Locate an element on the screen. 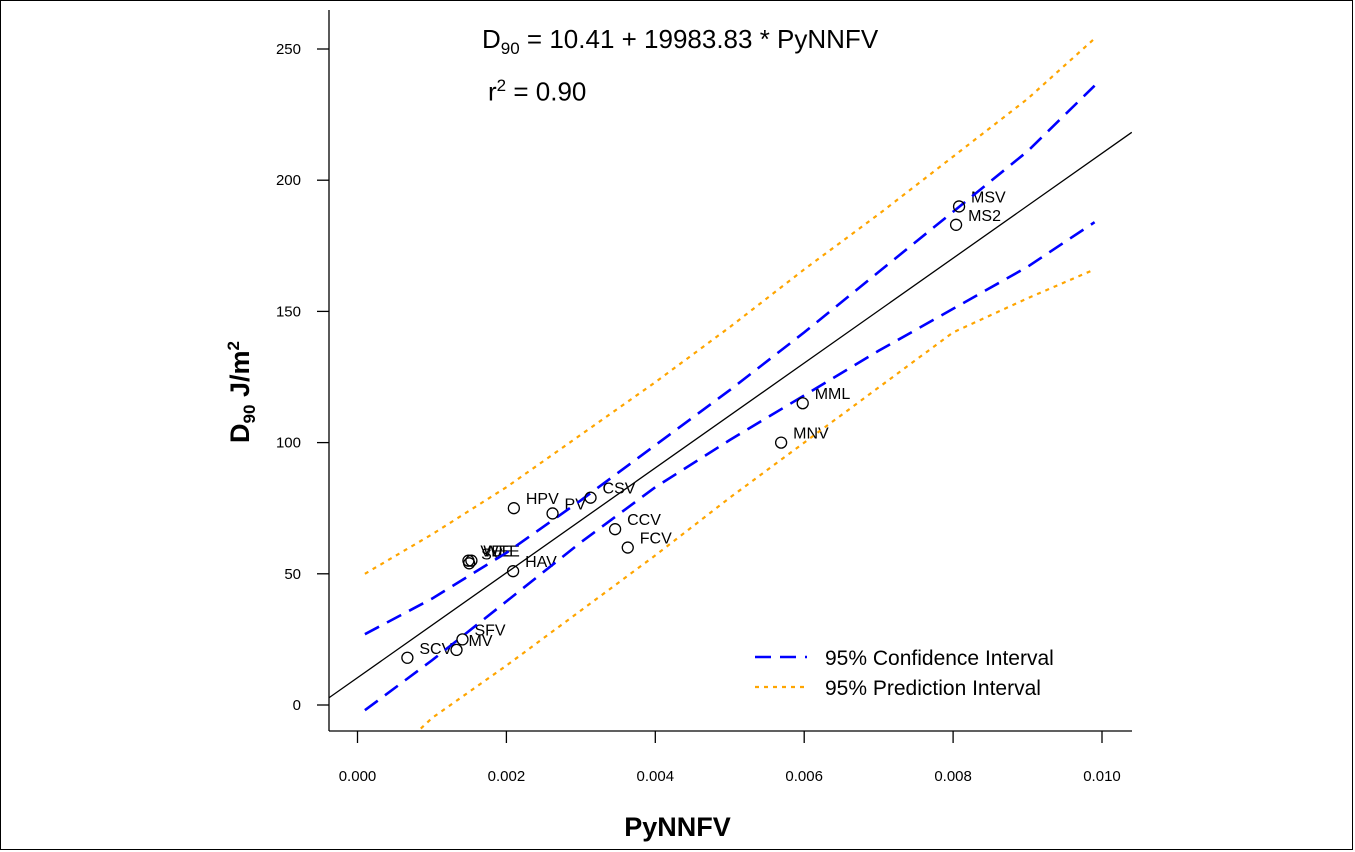 The image size is (1355, 852). x-tick-label: 0.000 is located at coordinates (358, 776).